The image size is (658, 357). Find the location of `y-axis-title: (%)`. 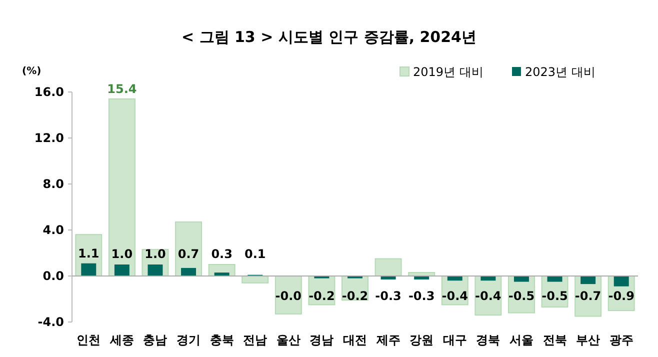

y-axis-title: (%) is located at coordinates (32, 71).